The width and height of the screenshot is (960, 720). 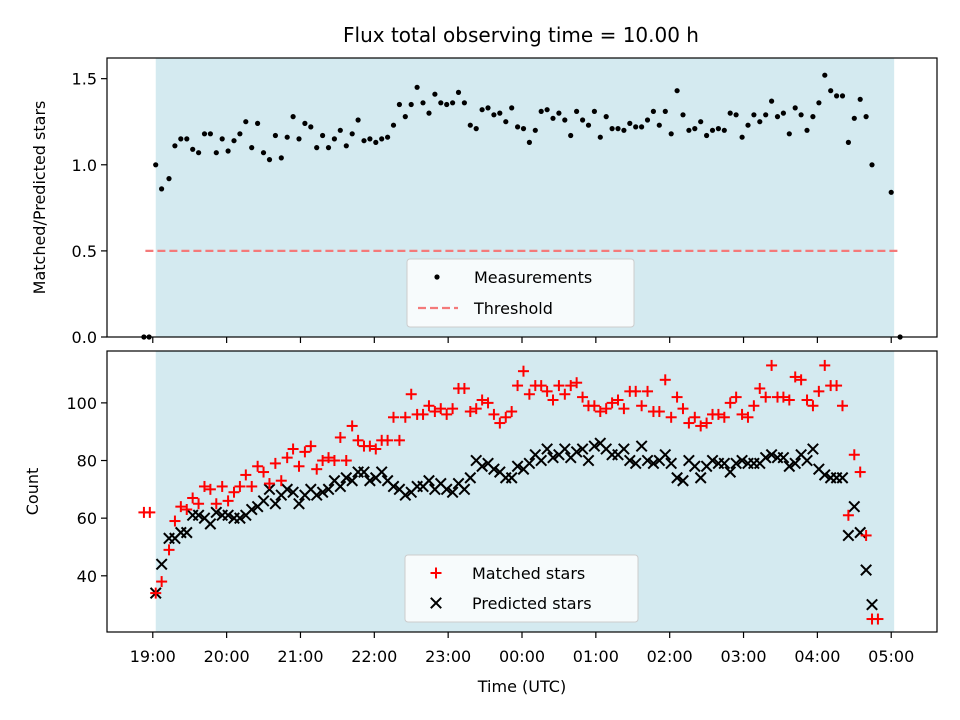 I want to click on x-axis-label: Time (UTC), so click(x=521, y=686).